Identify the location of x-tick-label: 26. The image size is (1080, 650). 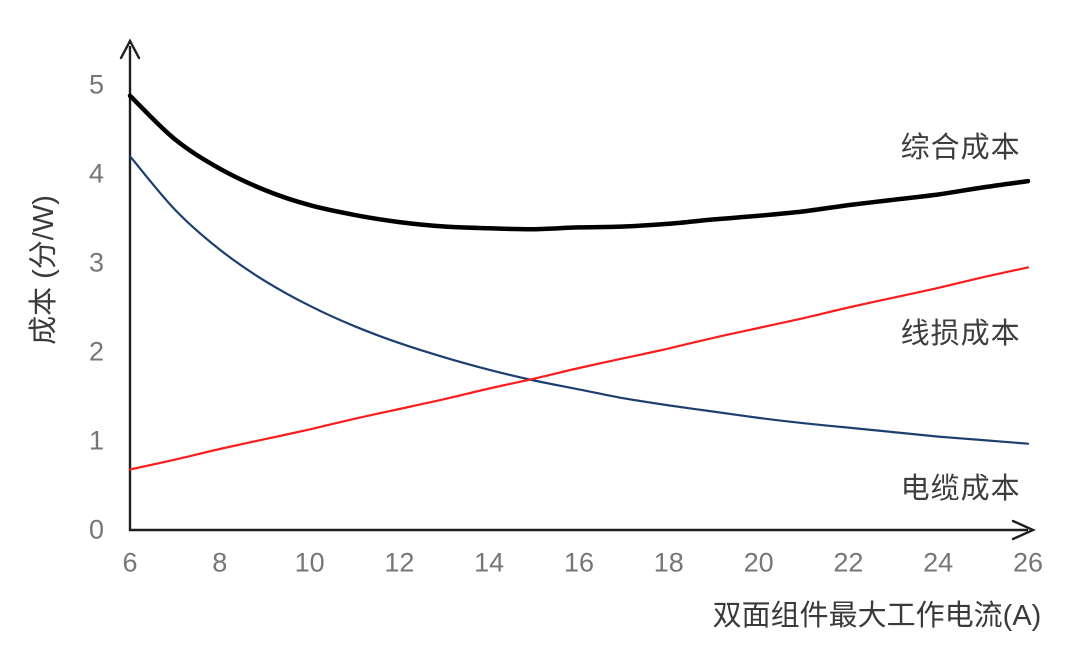
(1028, 562).